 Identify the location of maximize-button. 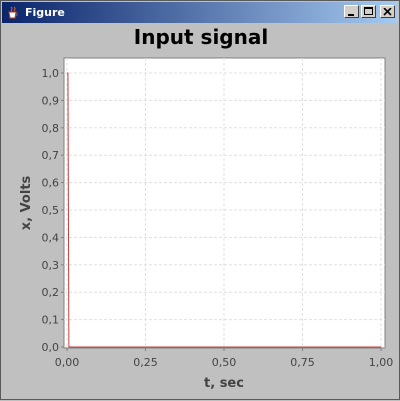
(368, 11).